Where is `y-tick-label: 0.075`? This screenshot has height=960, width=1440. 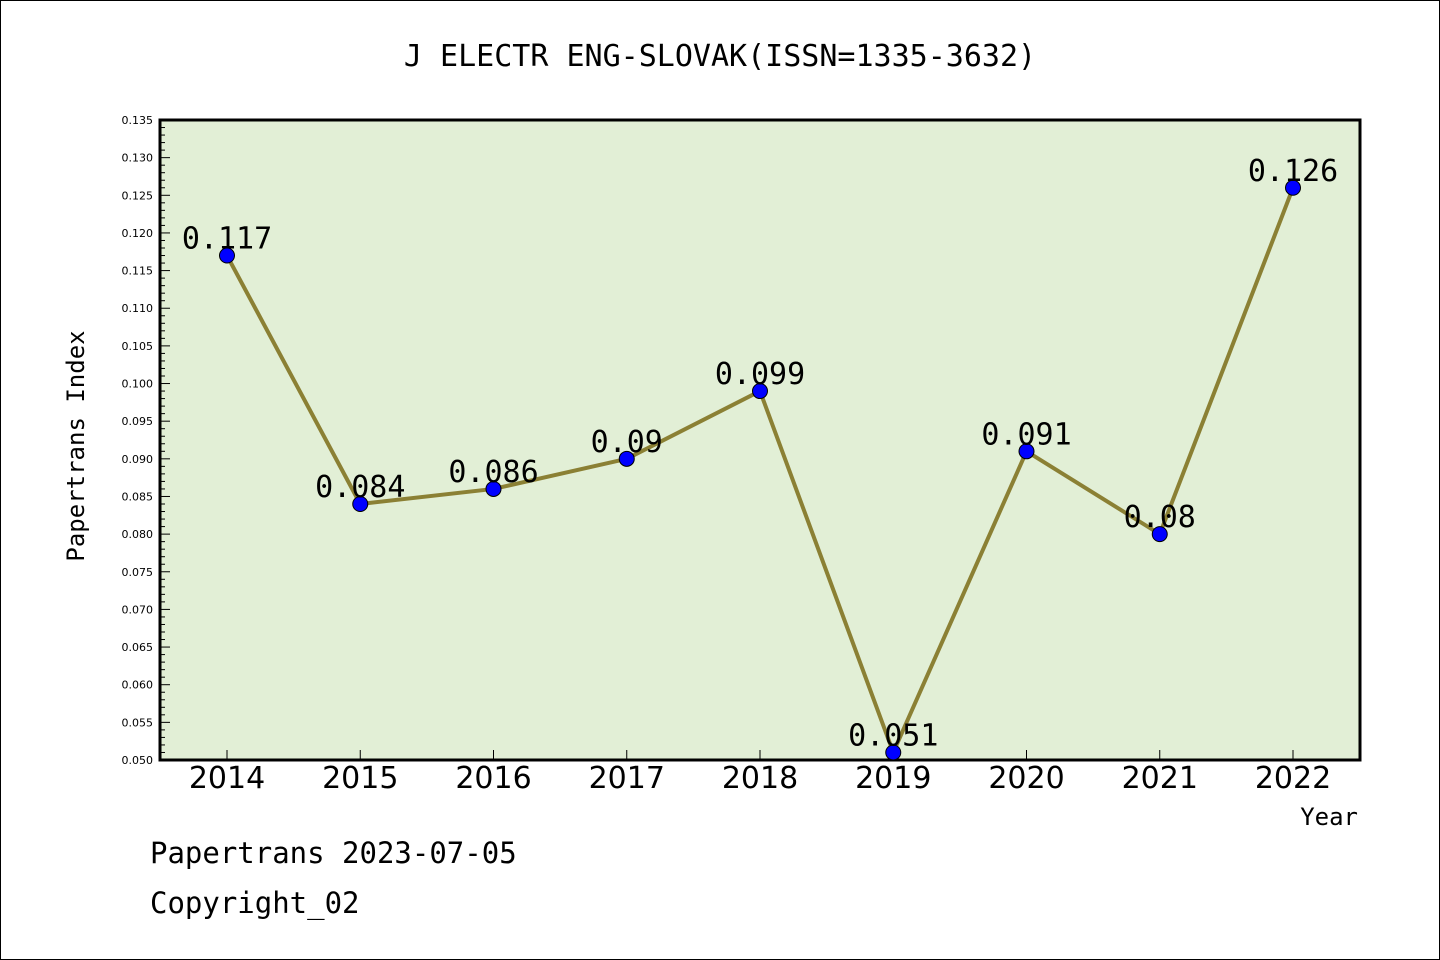
y-tick-label: 0.075 is located at coordinates (138, 572).